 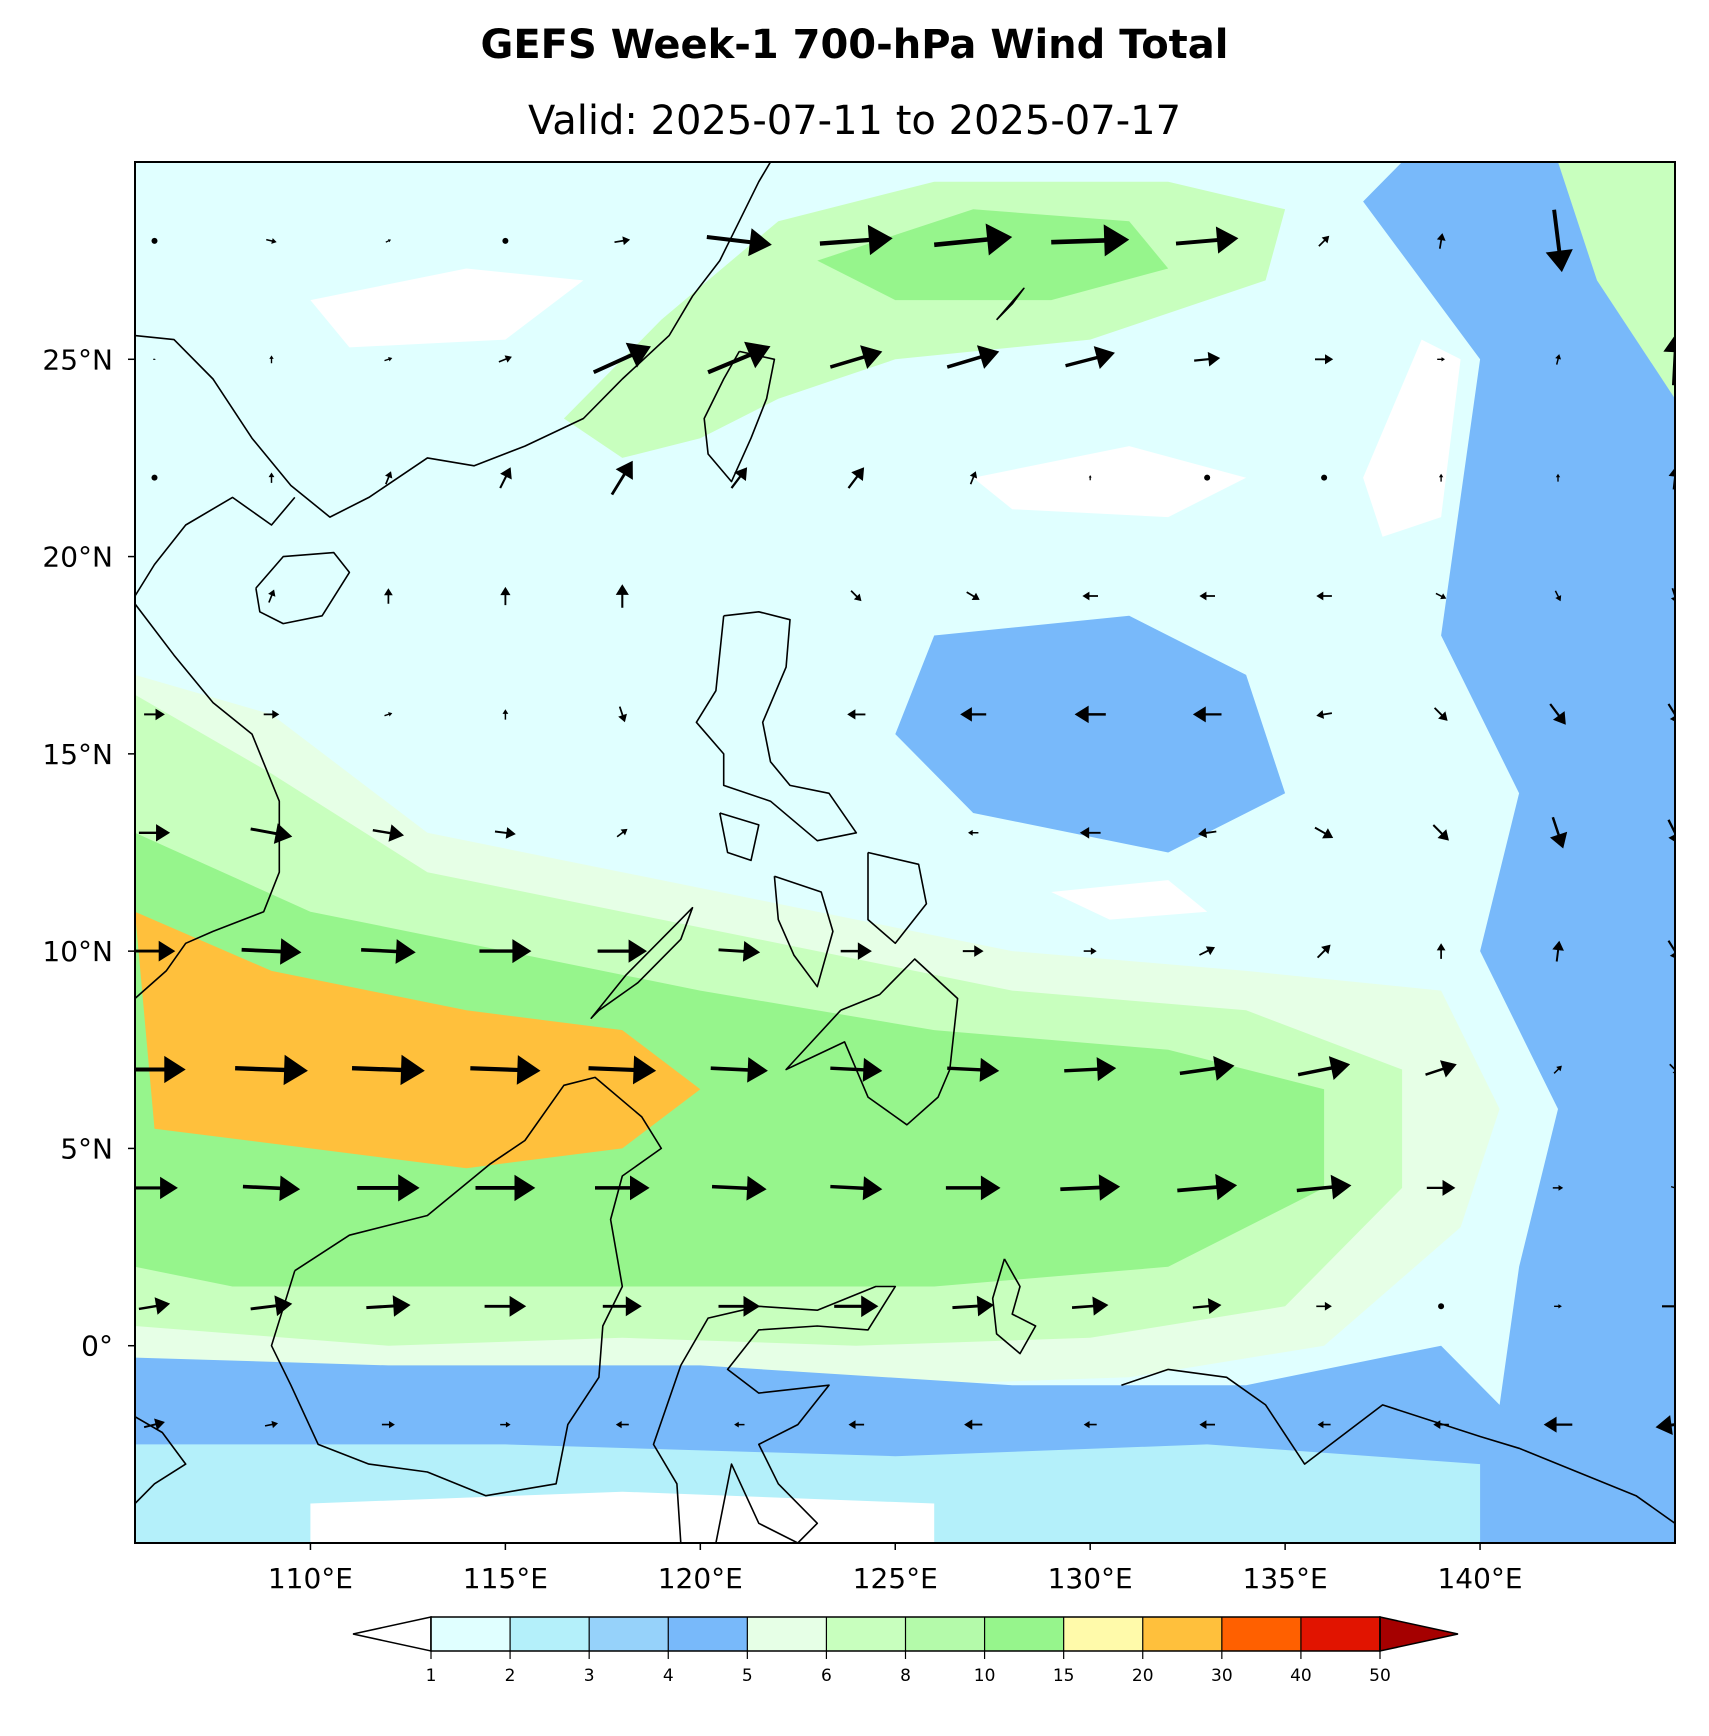 I want to click on colorbar-over-triangle, so click(x=1419, y=1634).